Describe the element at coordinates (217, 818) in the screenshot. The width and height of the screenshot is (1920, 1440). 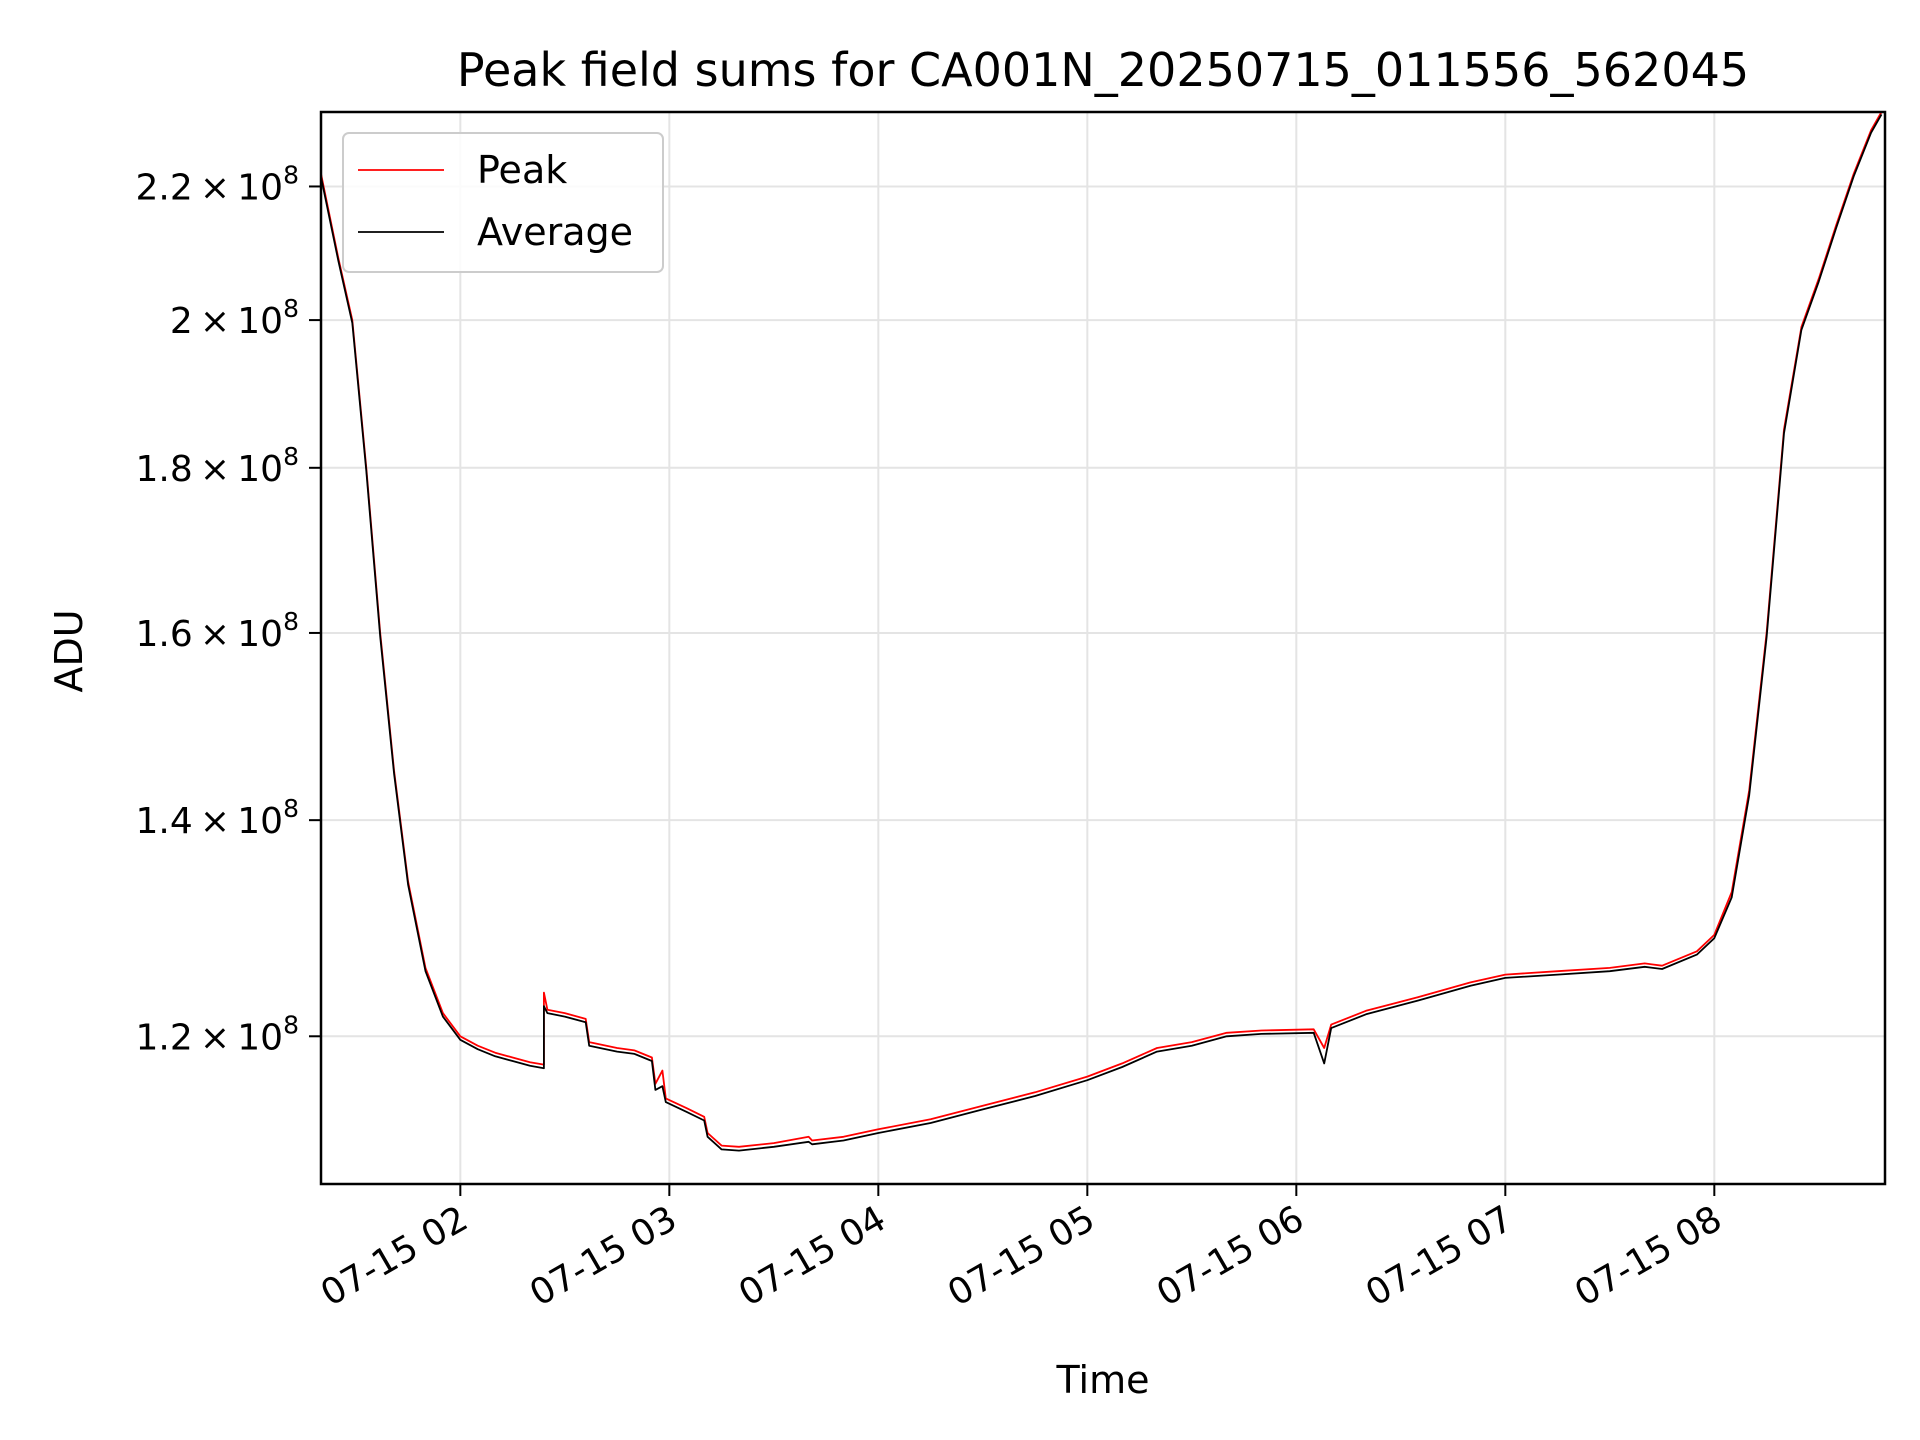
I see `y-tick-label: 1.4 × 108` at that location.